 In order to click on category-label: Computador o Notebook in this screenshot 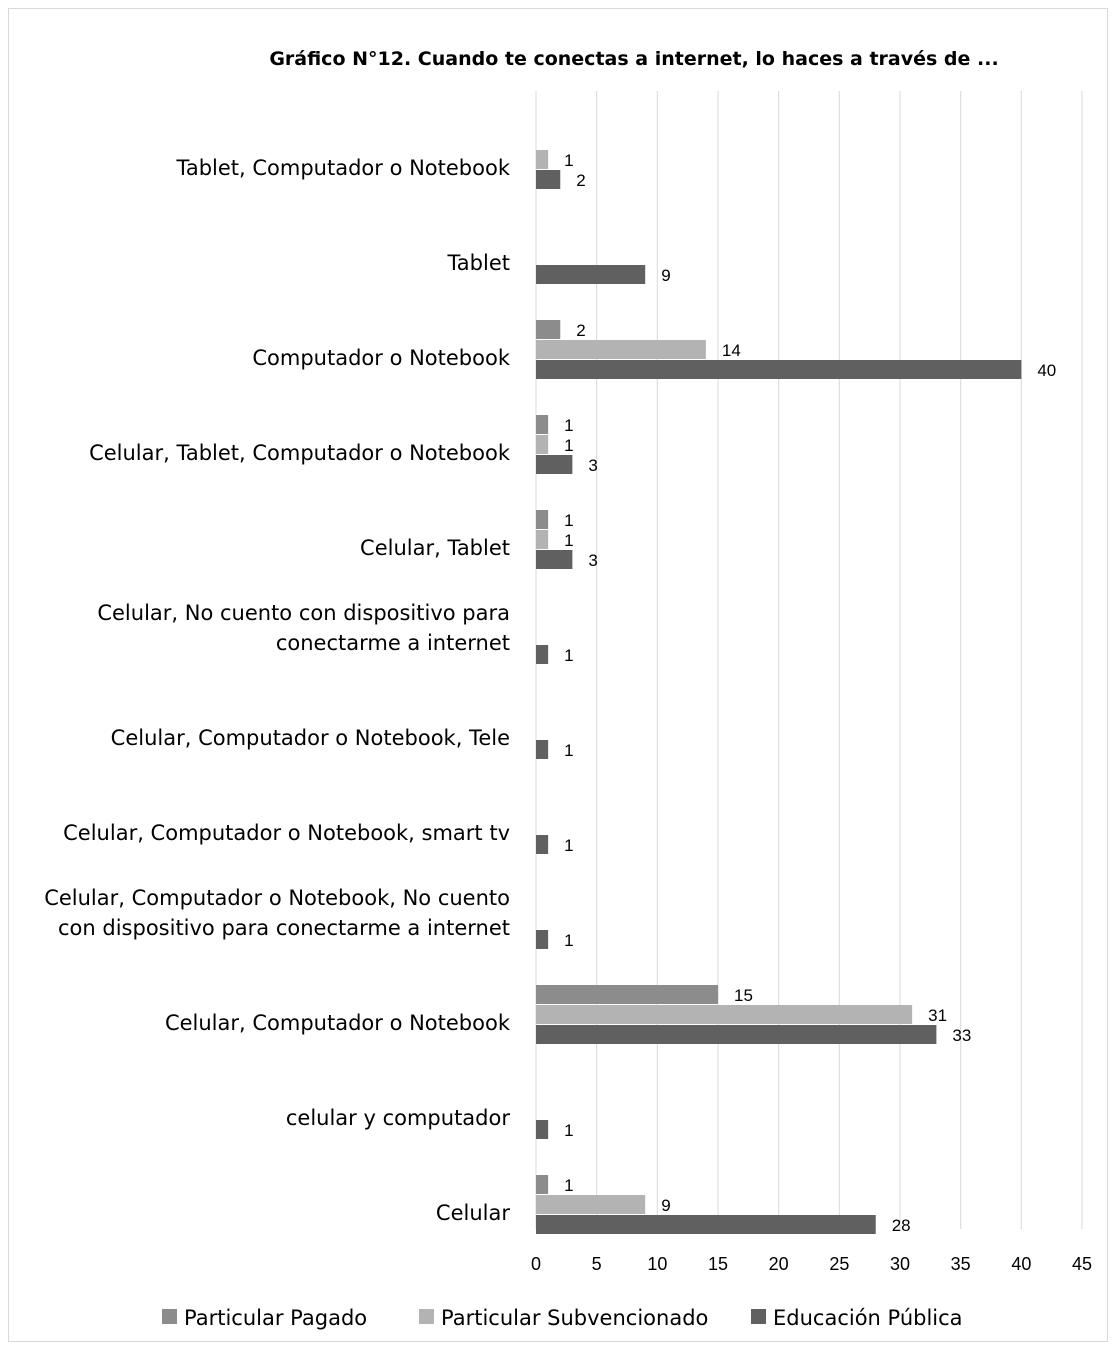, I will do `click(381, 358)`.